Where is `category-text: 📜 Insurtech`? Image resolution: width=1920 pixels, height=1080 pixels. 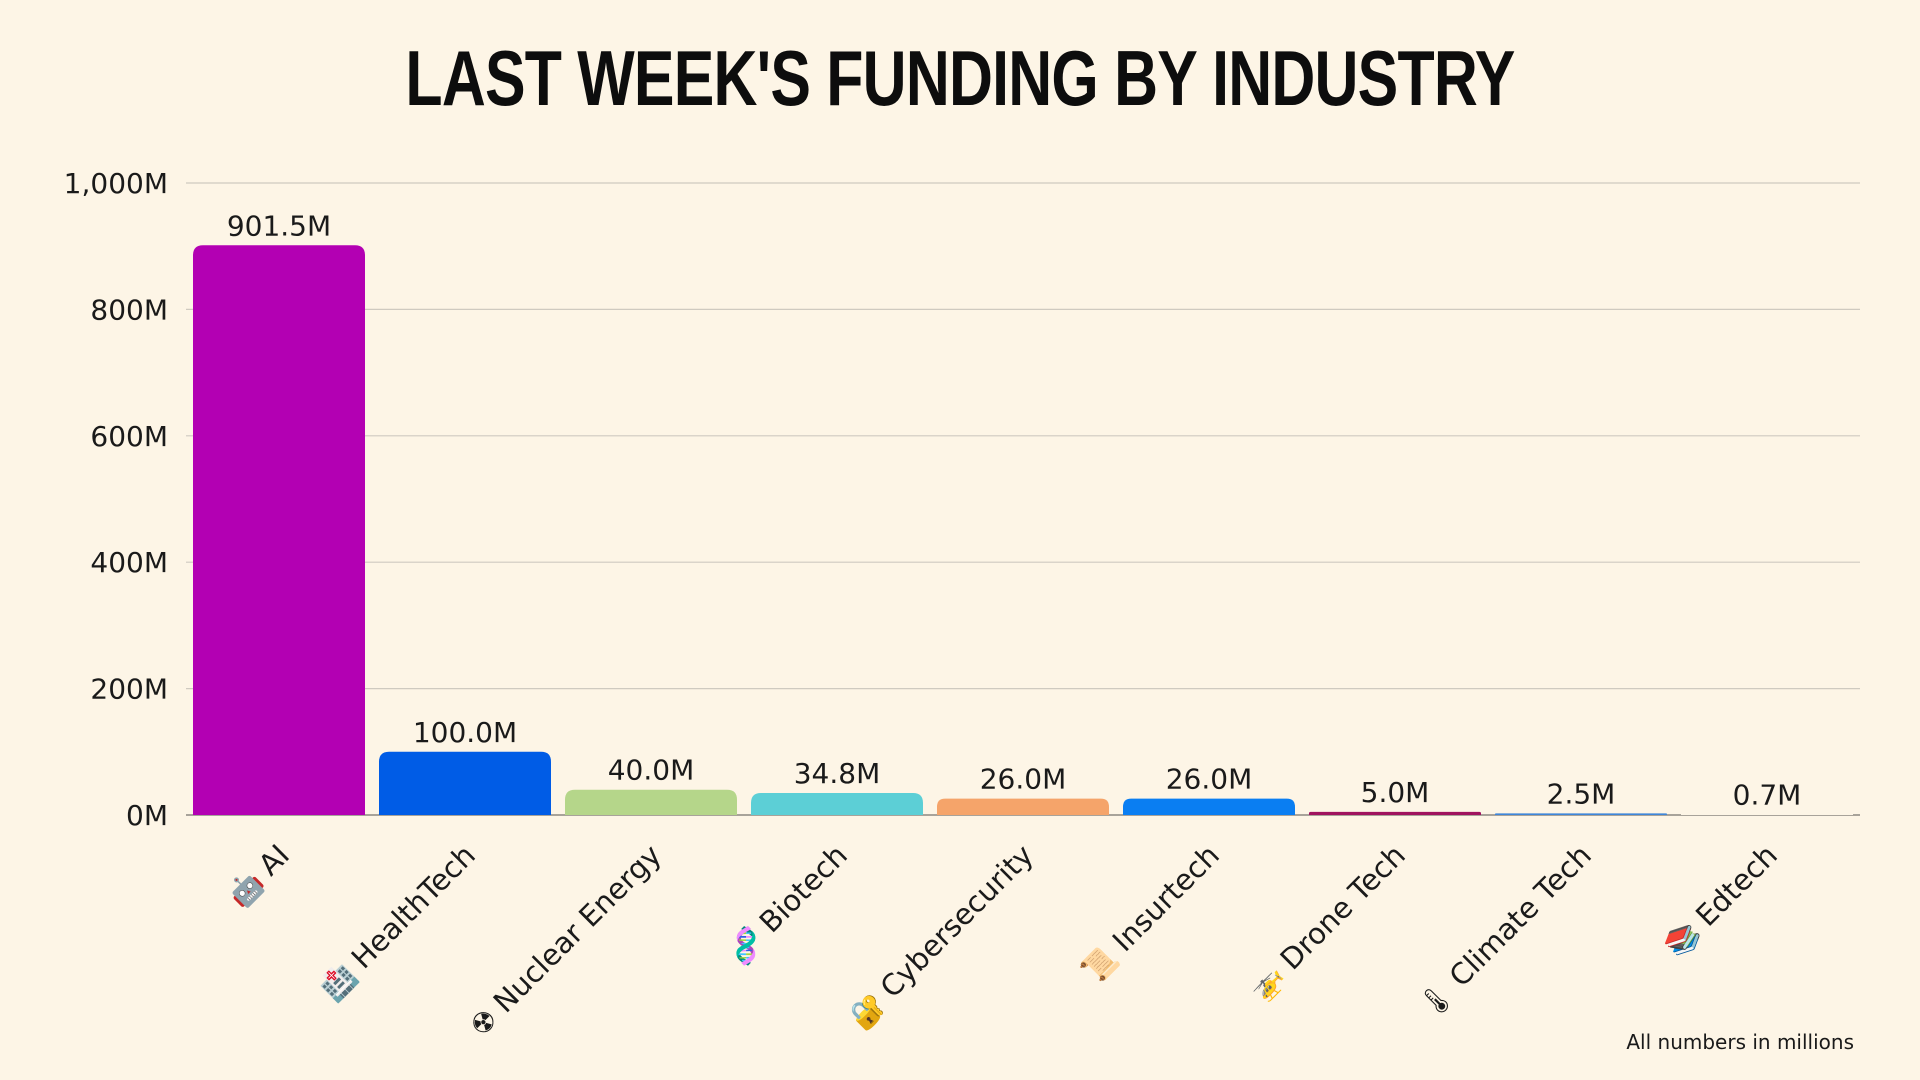
category-text: 📜 Insurtech is located at coordinates (1150, 913).